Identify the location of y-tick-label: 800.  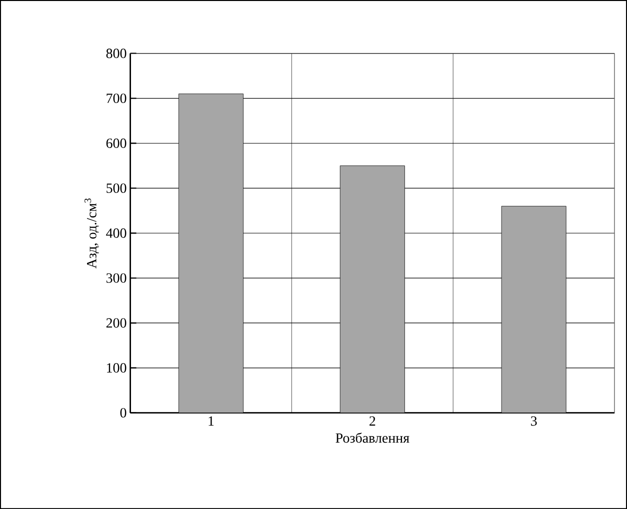
(116, 53).